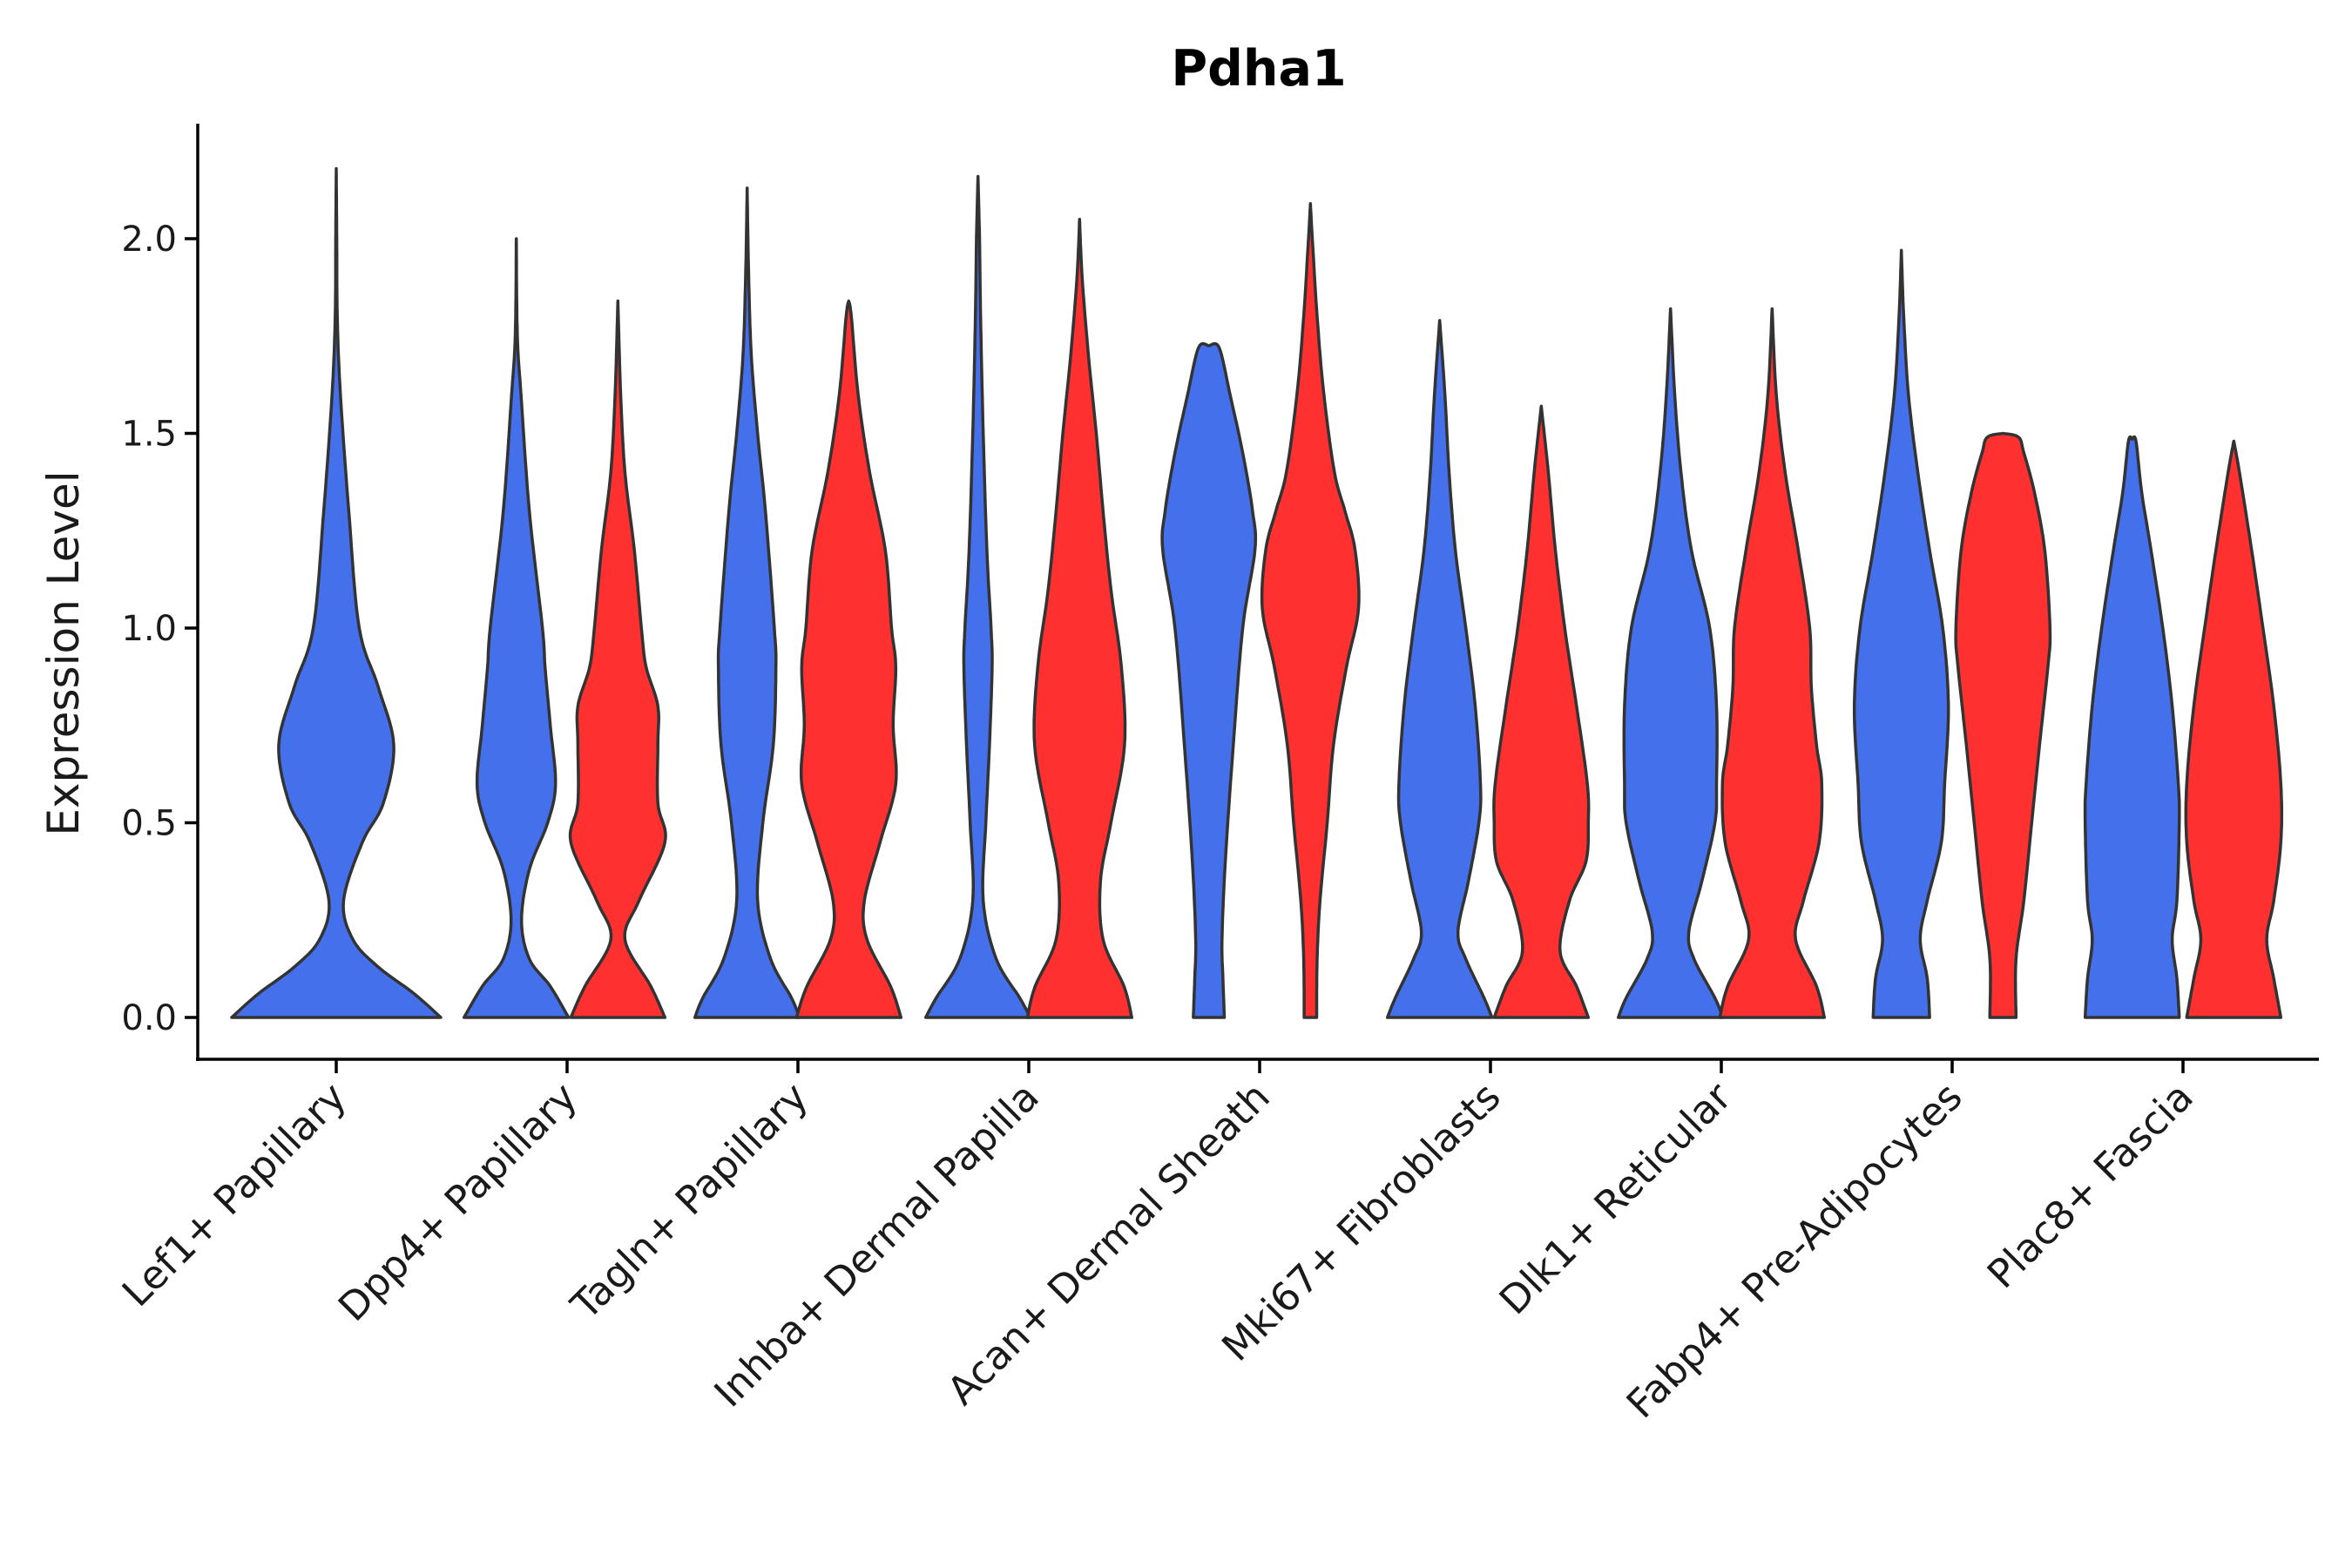 Image resolution: width=2352 pixels, height=1568 pixels. What do you see at coordinates (149, 240) in the screenshot?
I see `y-tick-label: 2.0` at bounding box center [149, 240].